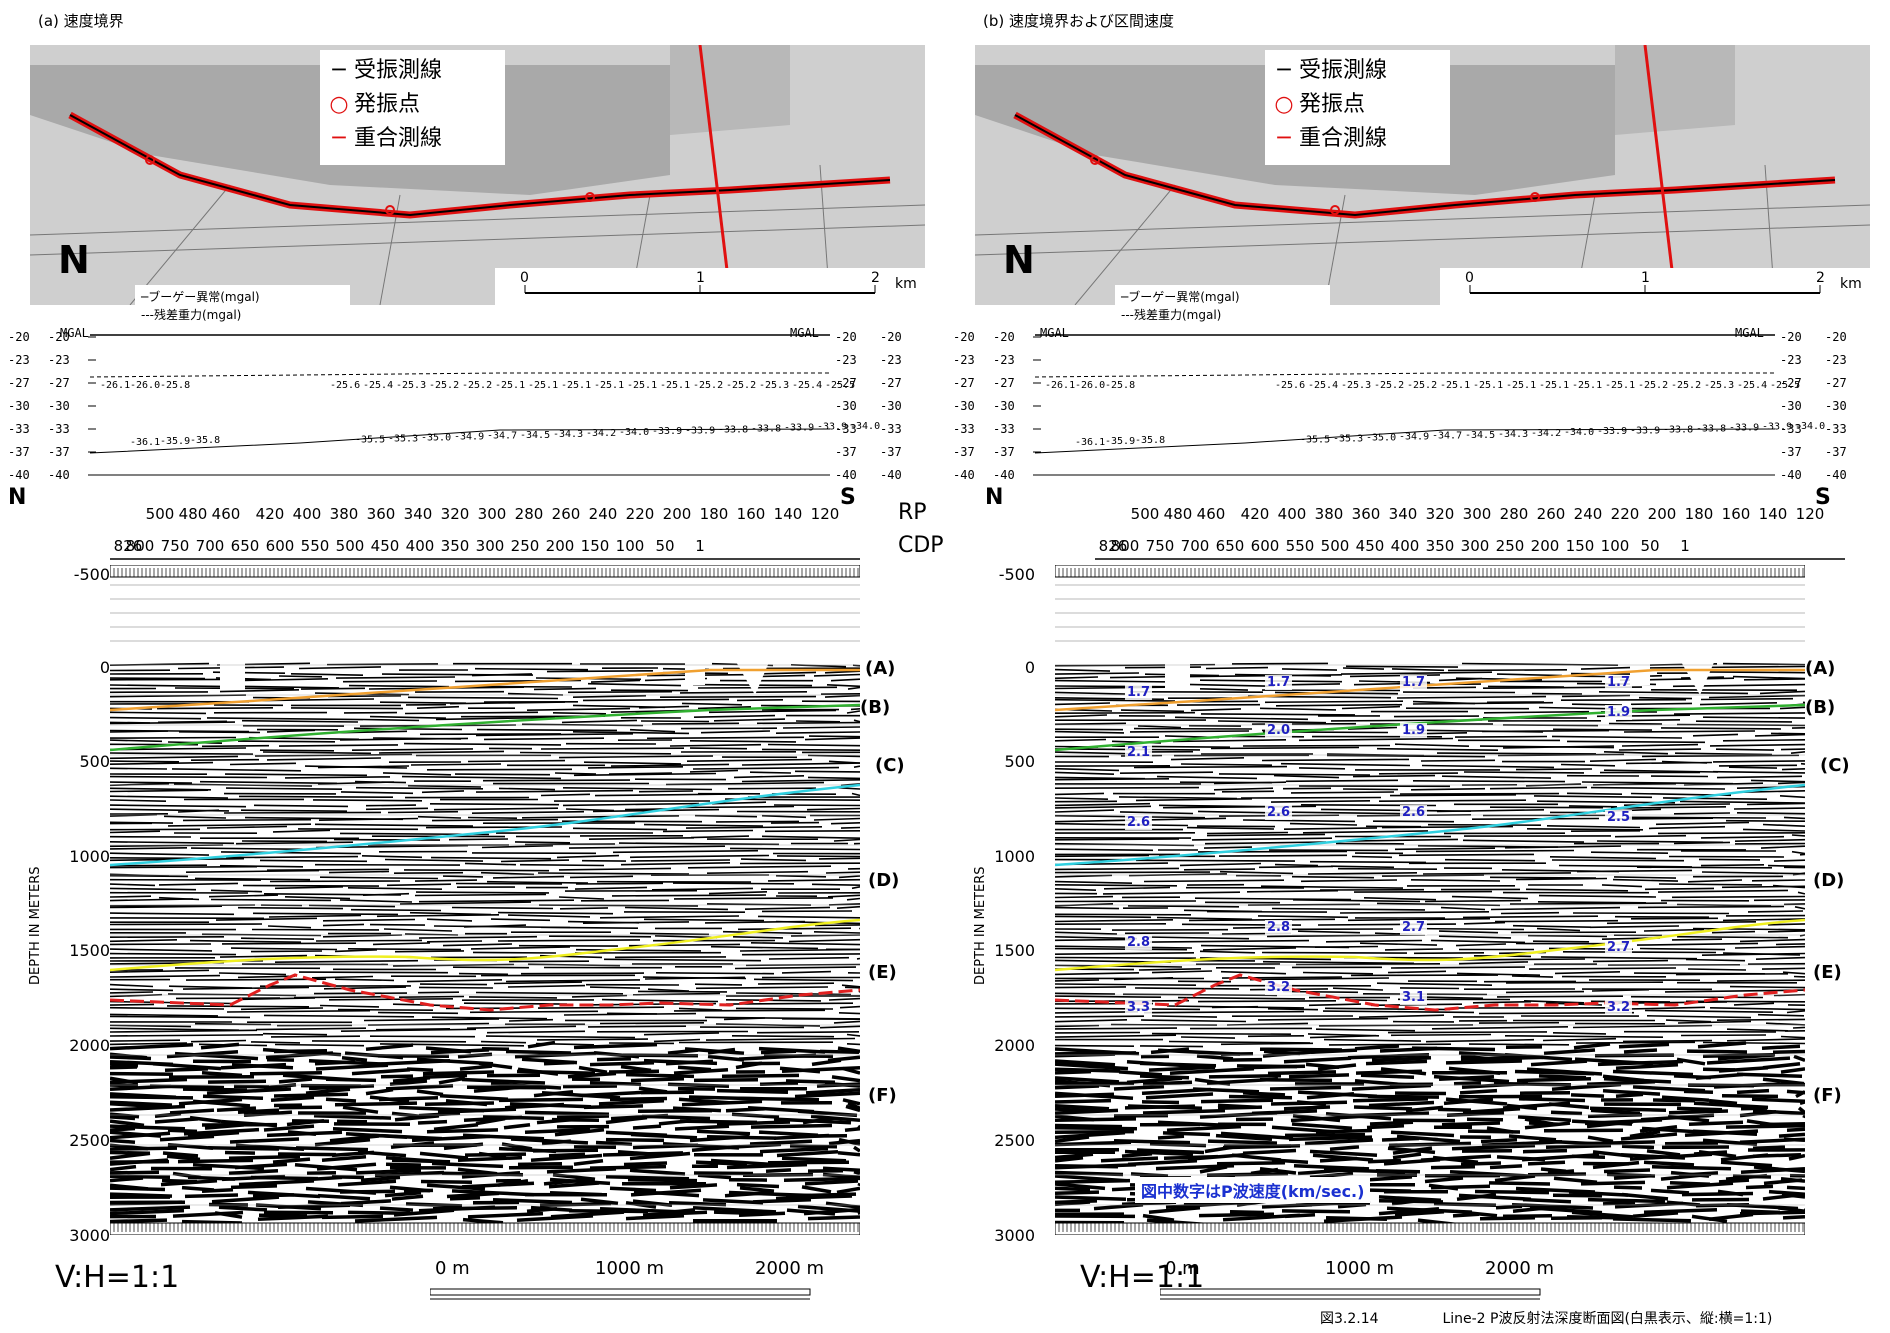 The width and height of the screenshot is (1890, 1333). I want to click on gravity-unit-right: MGAL, so click(1749, 333).